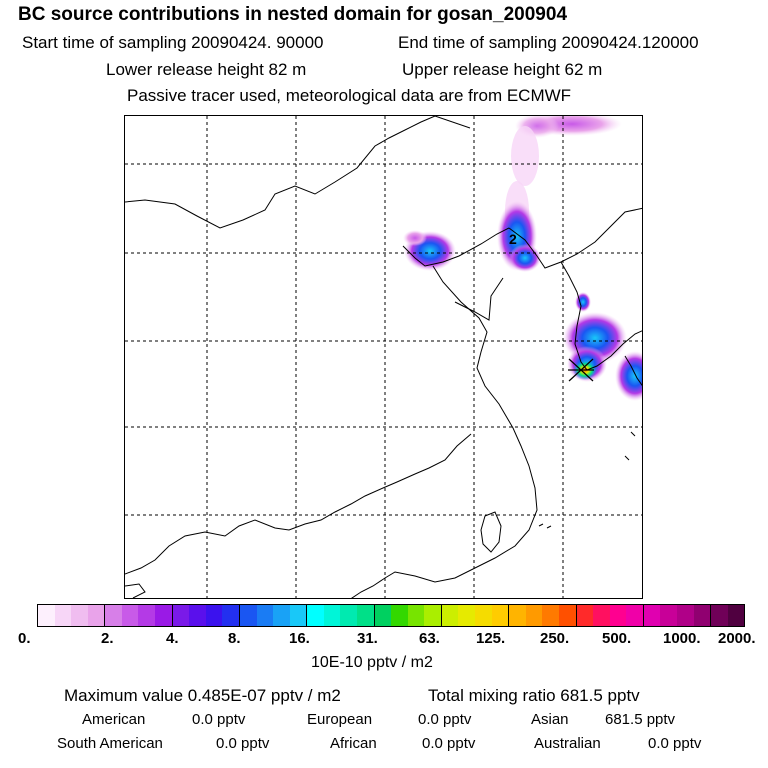 The width and height of the screenshot is (768, 768). Describe the element at coordinates (114, 719) in the screenshot. I see `region-name: American` at that location.